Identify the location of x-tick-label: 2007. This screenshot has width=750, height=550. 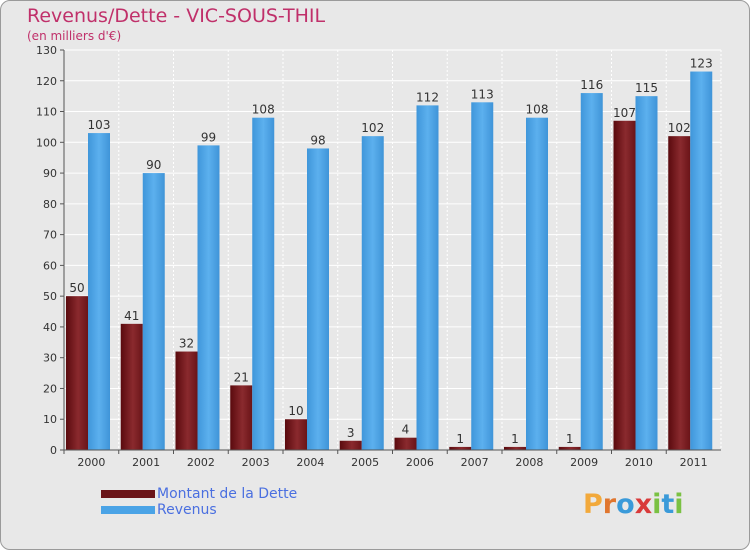
(475, 462).